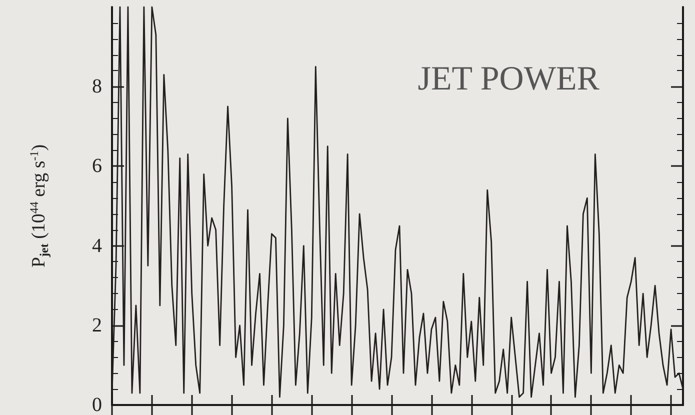 The image size is (695, 415). Describe the element at coordinates (97, 325) in the screenshot. I see `y-tick-label: 2` at that location.